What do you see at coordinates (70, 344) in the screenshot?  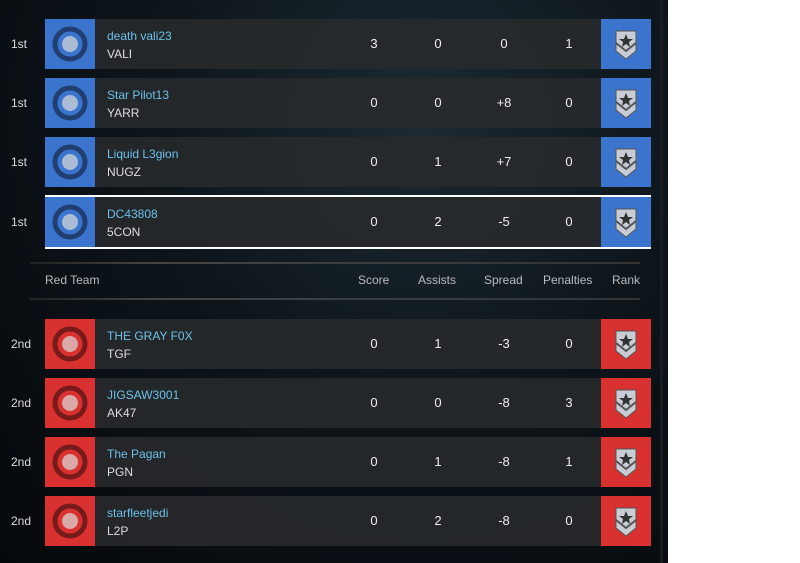 I see `castle-emblem-icon` at bounding box center [70, 344].